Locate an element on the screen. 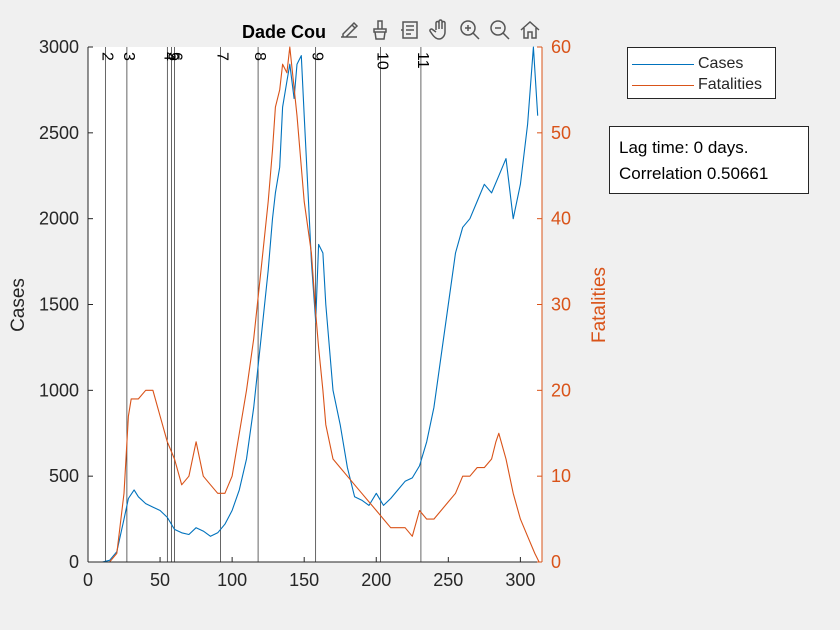 This screenshot has width=840, height=630. phase-label-7: 7 is located at coordinates (222, 56).